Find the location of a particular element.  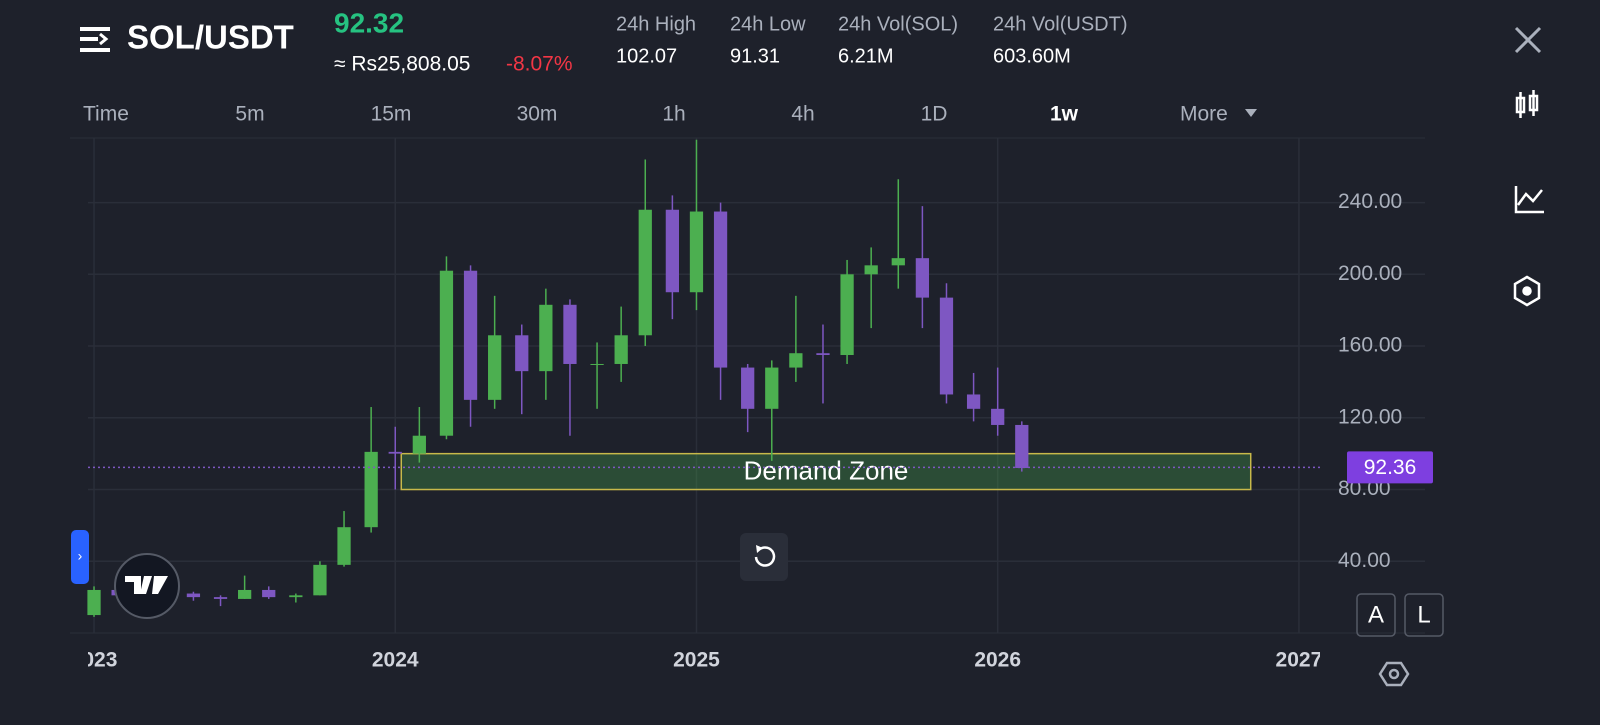

last-price-box is located at coordinates (1390, 467).